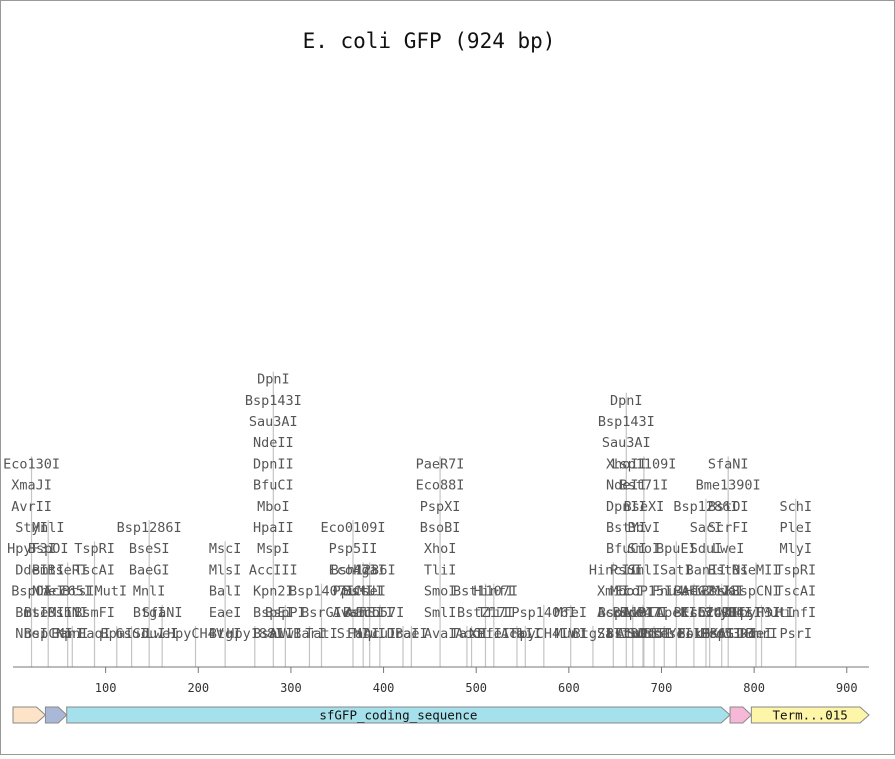 This screenshot has width=895, height=759. Describe the element at coordinates (149, 549) in the screenshot. I see `enzyme-label: BseSI` at that location.